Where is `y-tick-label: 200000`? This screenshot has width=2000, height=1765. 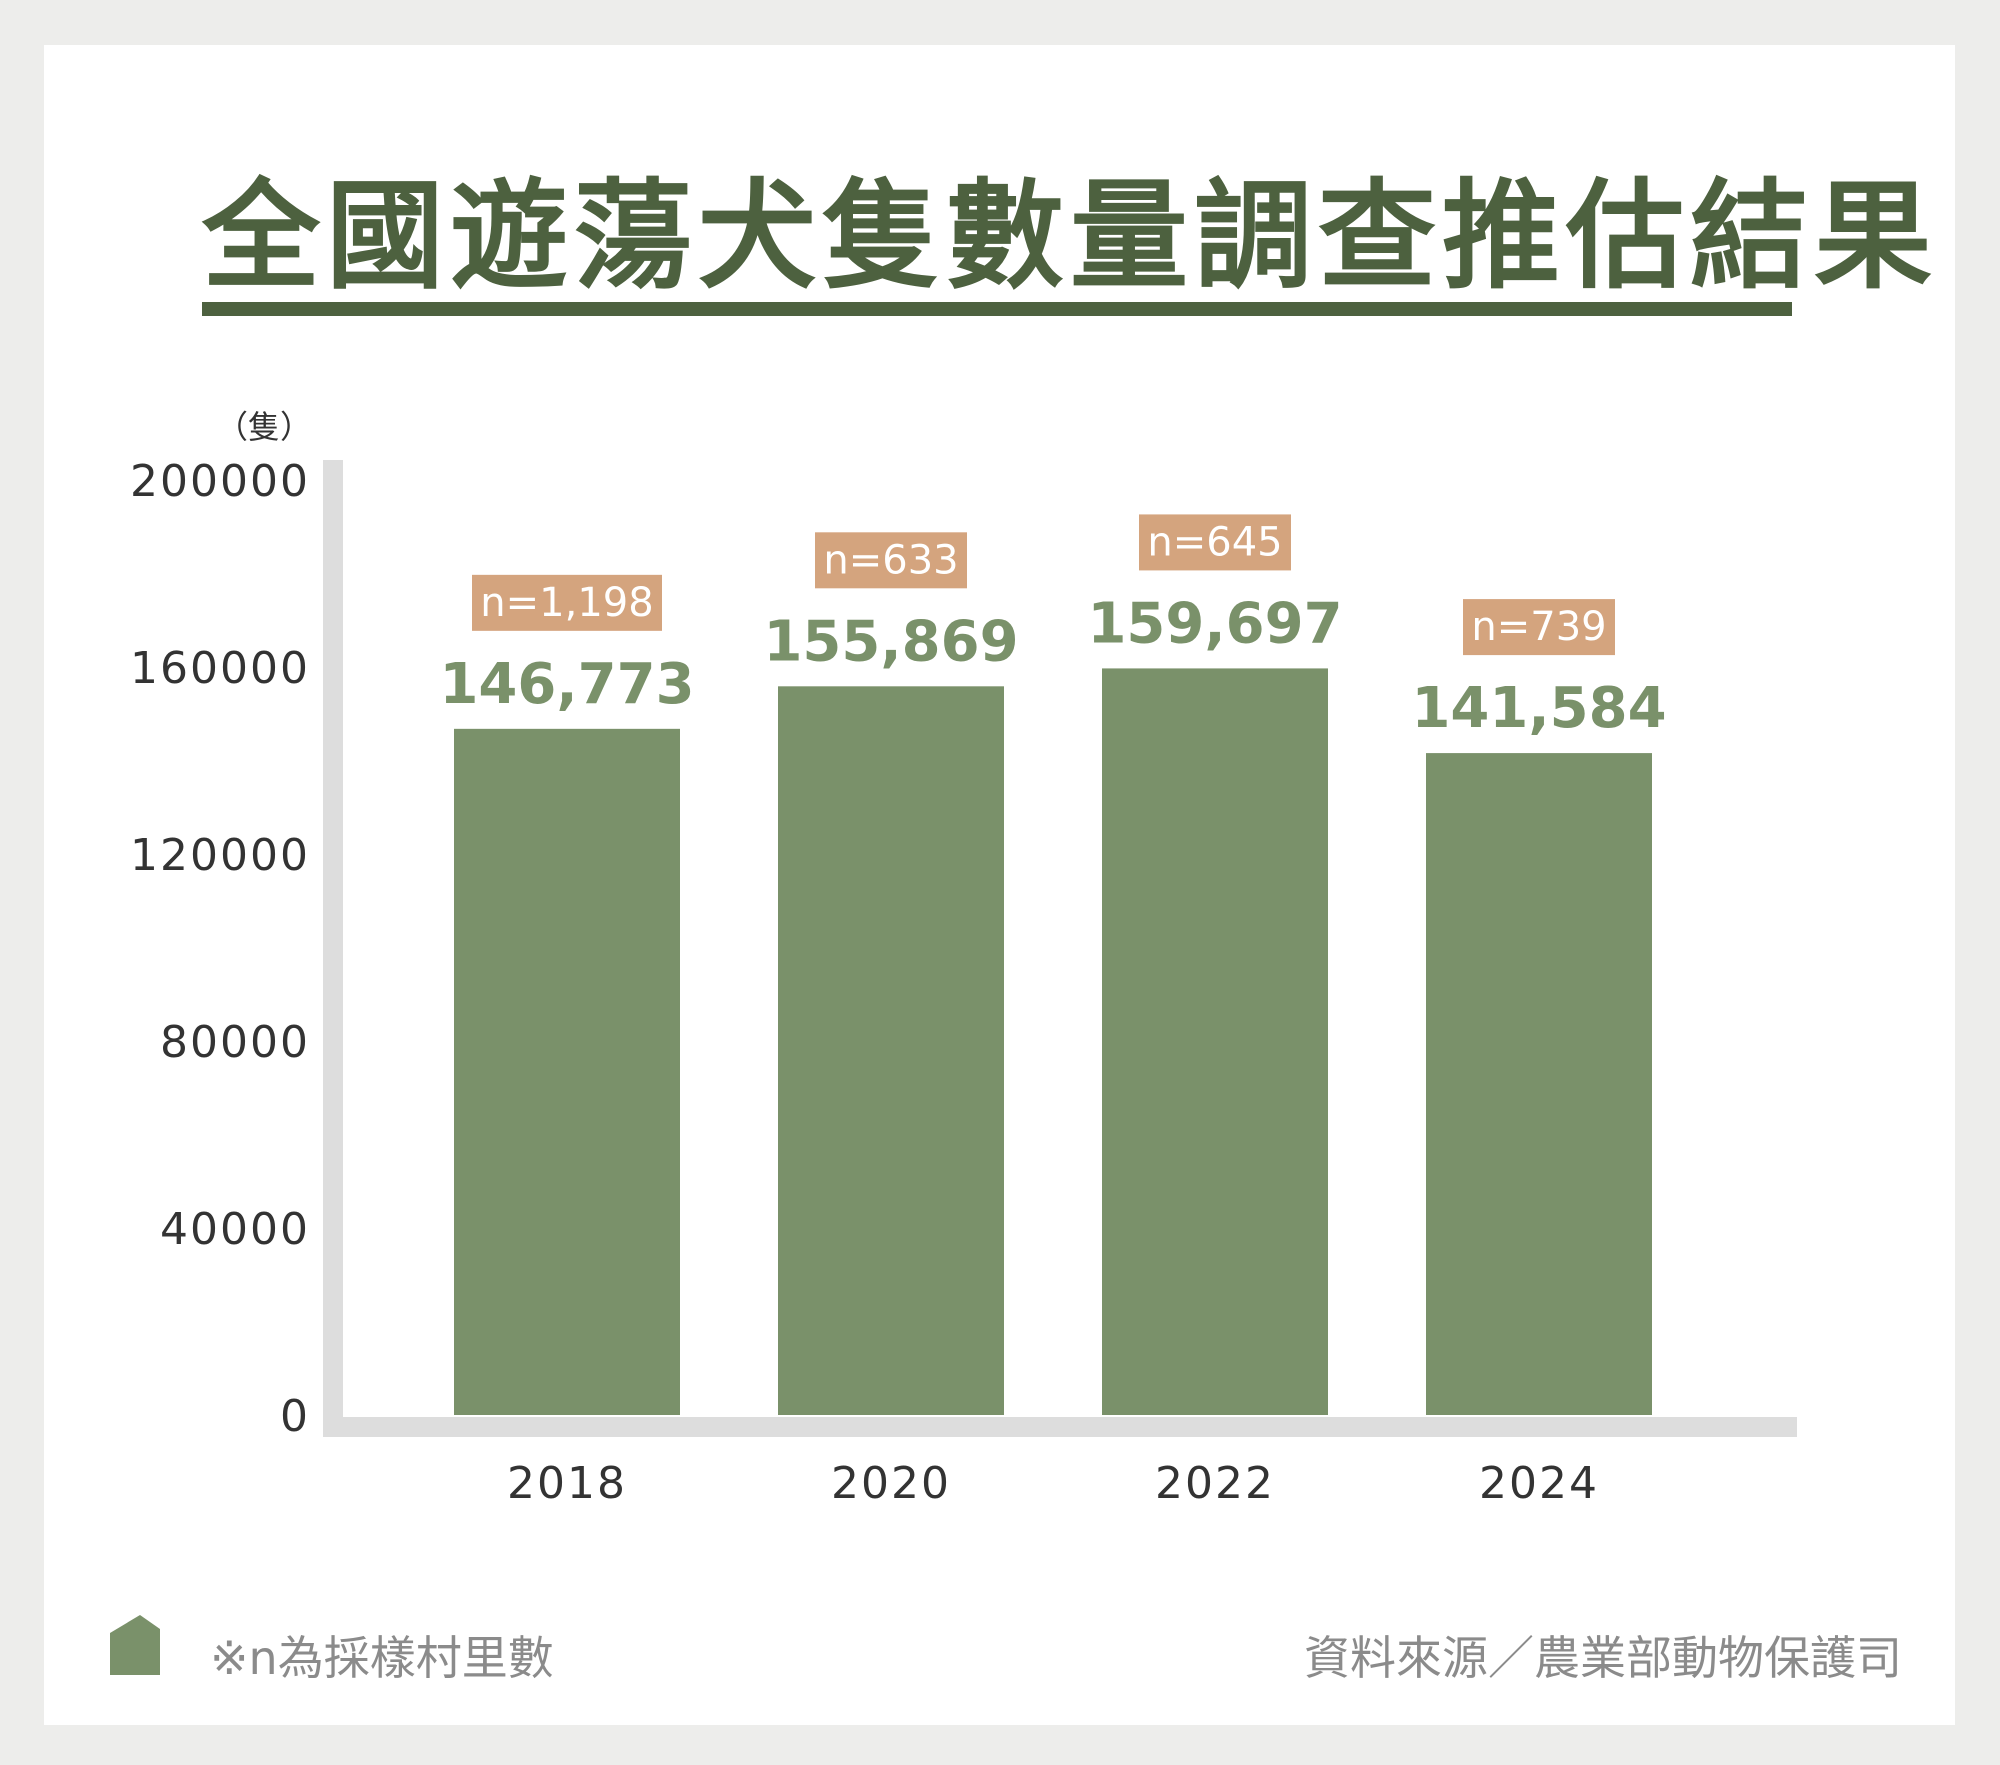 y-tick-label: 200000 is located at coordinates (220, 481).